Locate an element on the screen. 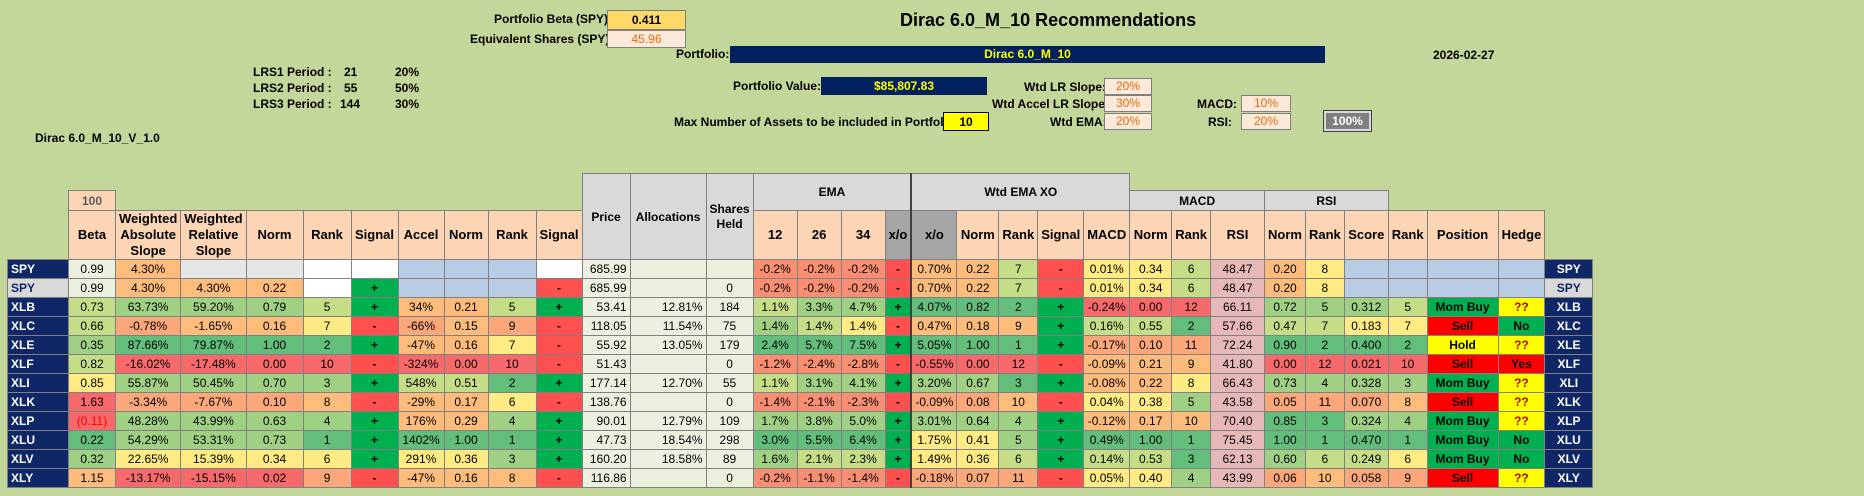  cell-r4: 3 is located at coordinates (1191, 459).